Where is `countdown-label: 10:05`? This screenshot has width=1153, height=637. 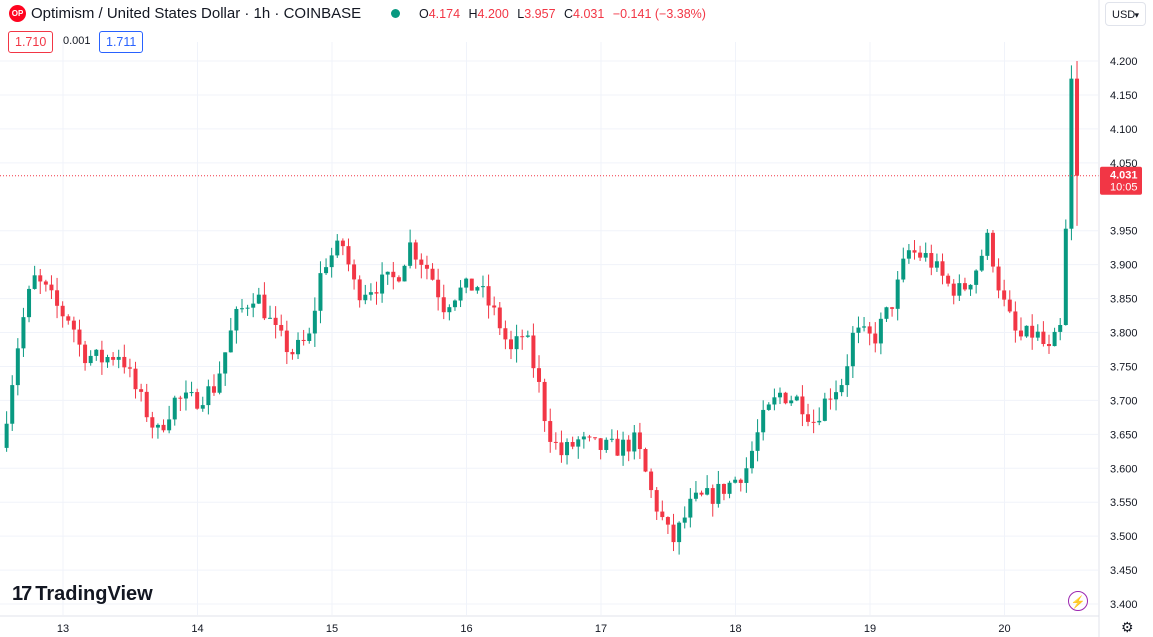
countdown-label: 10:05 is located at coordinates (1124, 188).